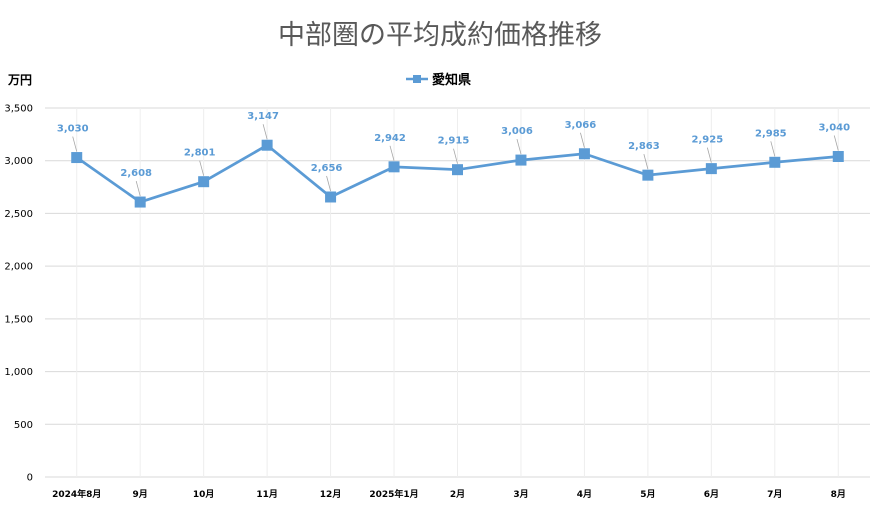  I want to click on x-tick-label: 2月, so click(457, 494).